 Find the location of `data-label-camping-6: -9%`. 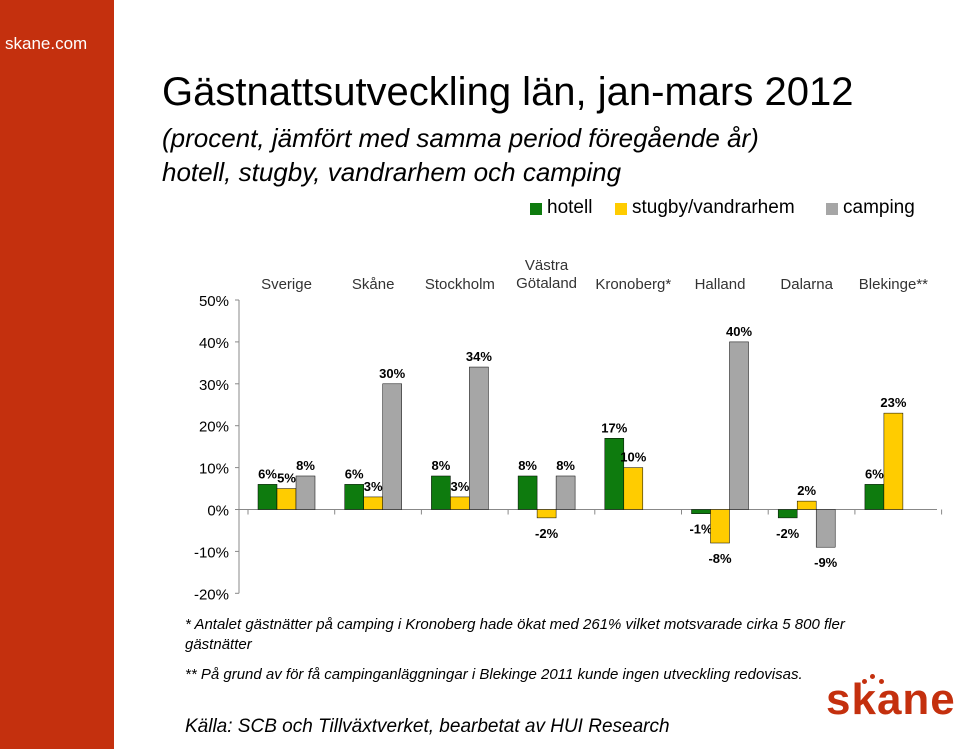

data-label-camping-6: -9% is located at coordinates (826, 562).